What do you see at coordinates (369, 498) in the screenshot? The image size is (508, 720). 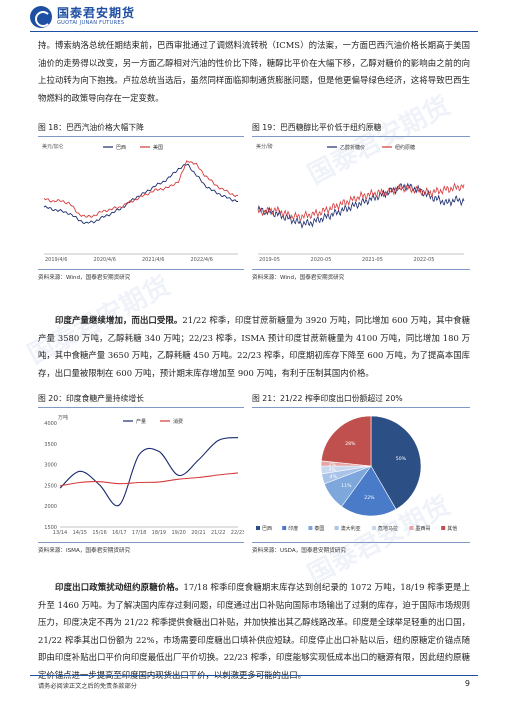 I see `pie-data-label: 22%` at bounding box center [369, 498].